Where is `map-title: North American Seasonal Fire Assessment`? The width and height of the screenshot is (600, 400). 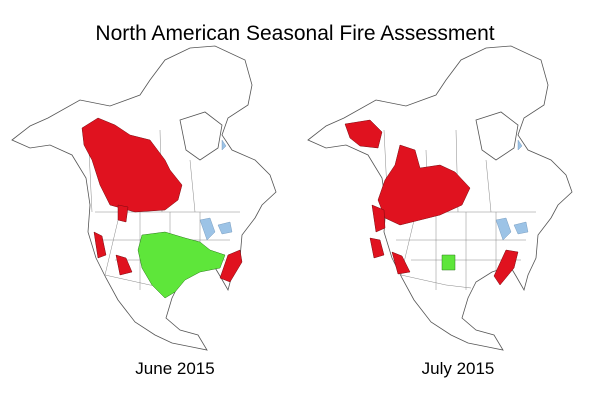 map-title: North American Seasonal Fire Assessment is located at coordinates (294, 33).